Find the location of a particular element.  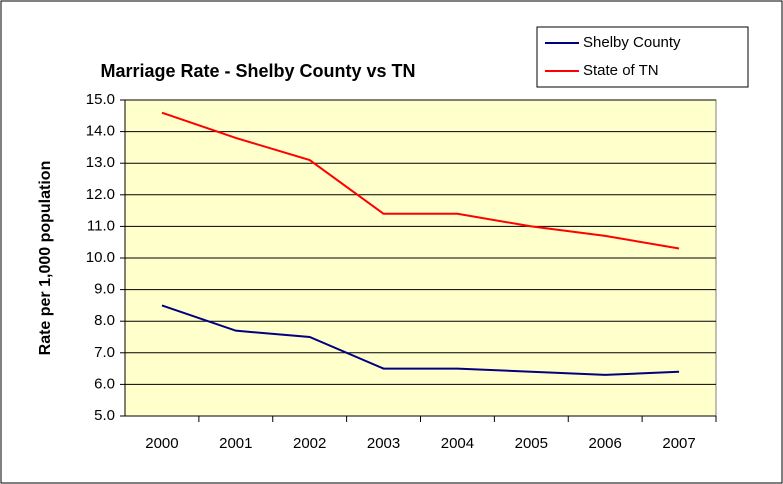

x-tick-label: 2002 is located at coordinates (309, 443).